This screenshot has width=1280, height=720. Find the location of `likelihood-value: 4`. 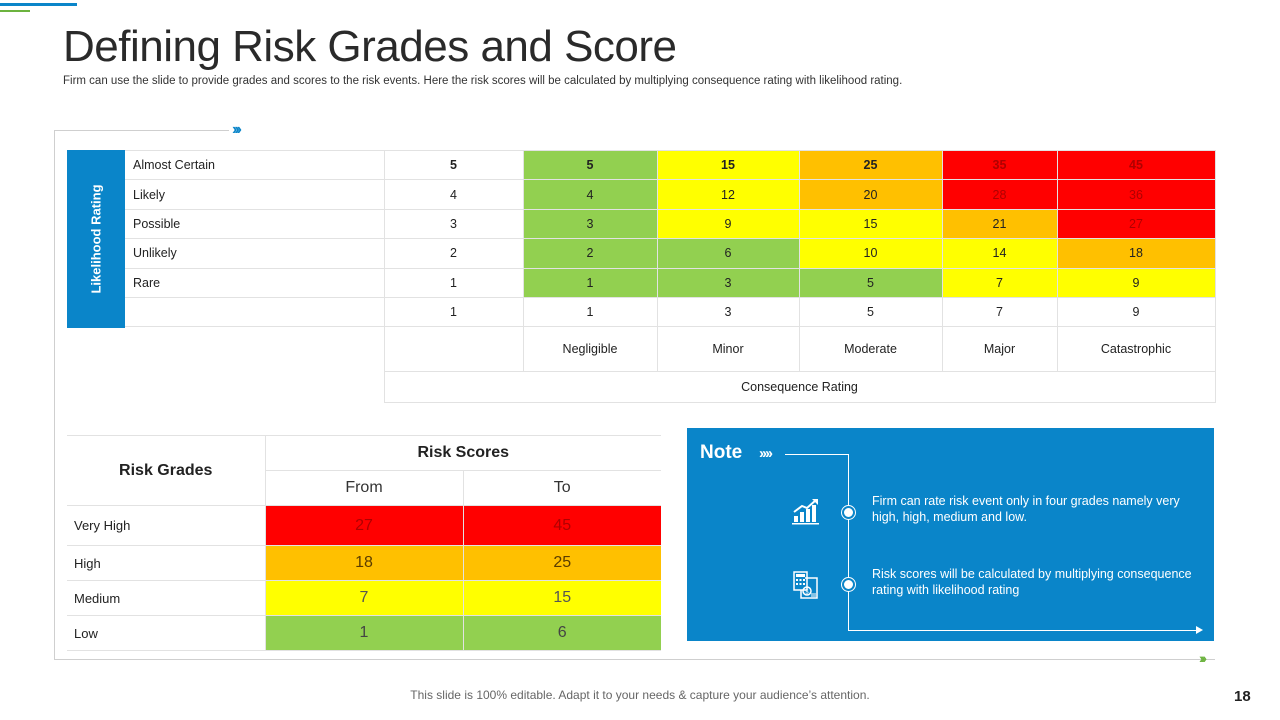

likelihood-value: 4 is located at coordinates (453, 194).